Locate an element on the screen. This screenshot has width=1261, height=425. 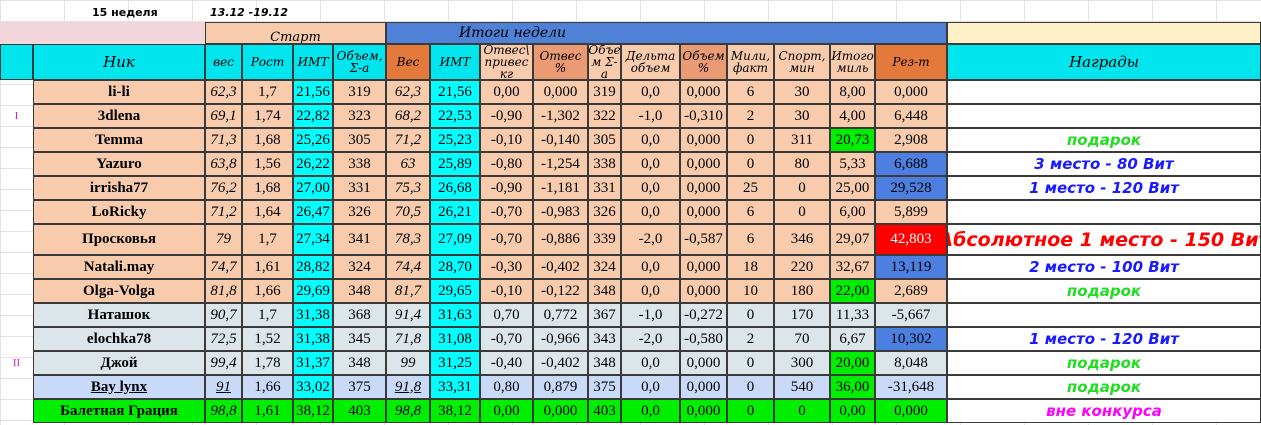
cell-height: 1,66 is located at coordinates (267, 291).